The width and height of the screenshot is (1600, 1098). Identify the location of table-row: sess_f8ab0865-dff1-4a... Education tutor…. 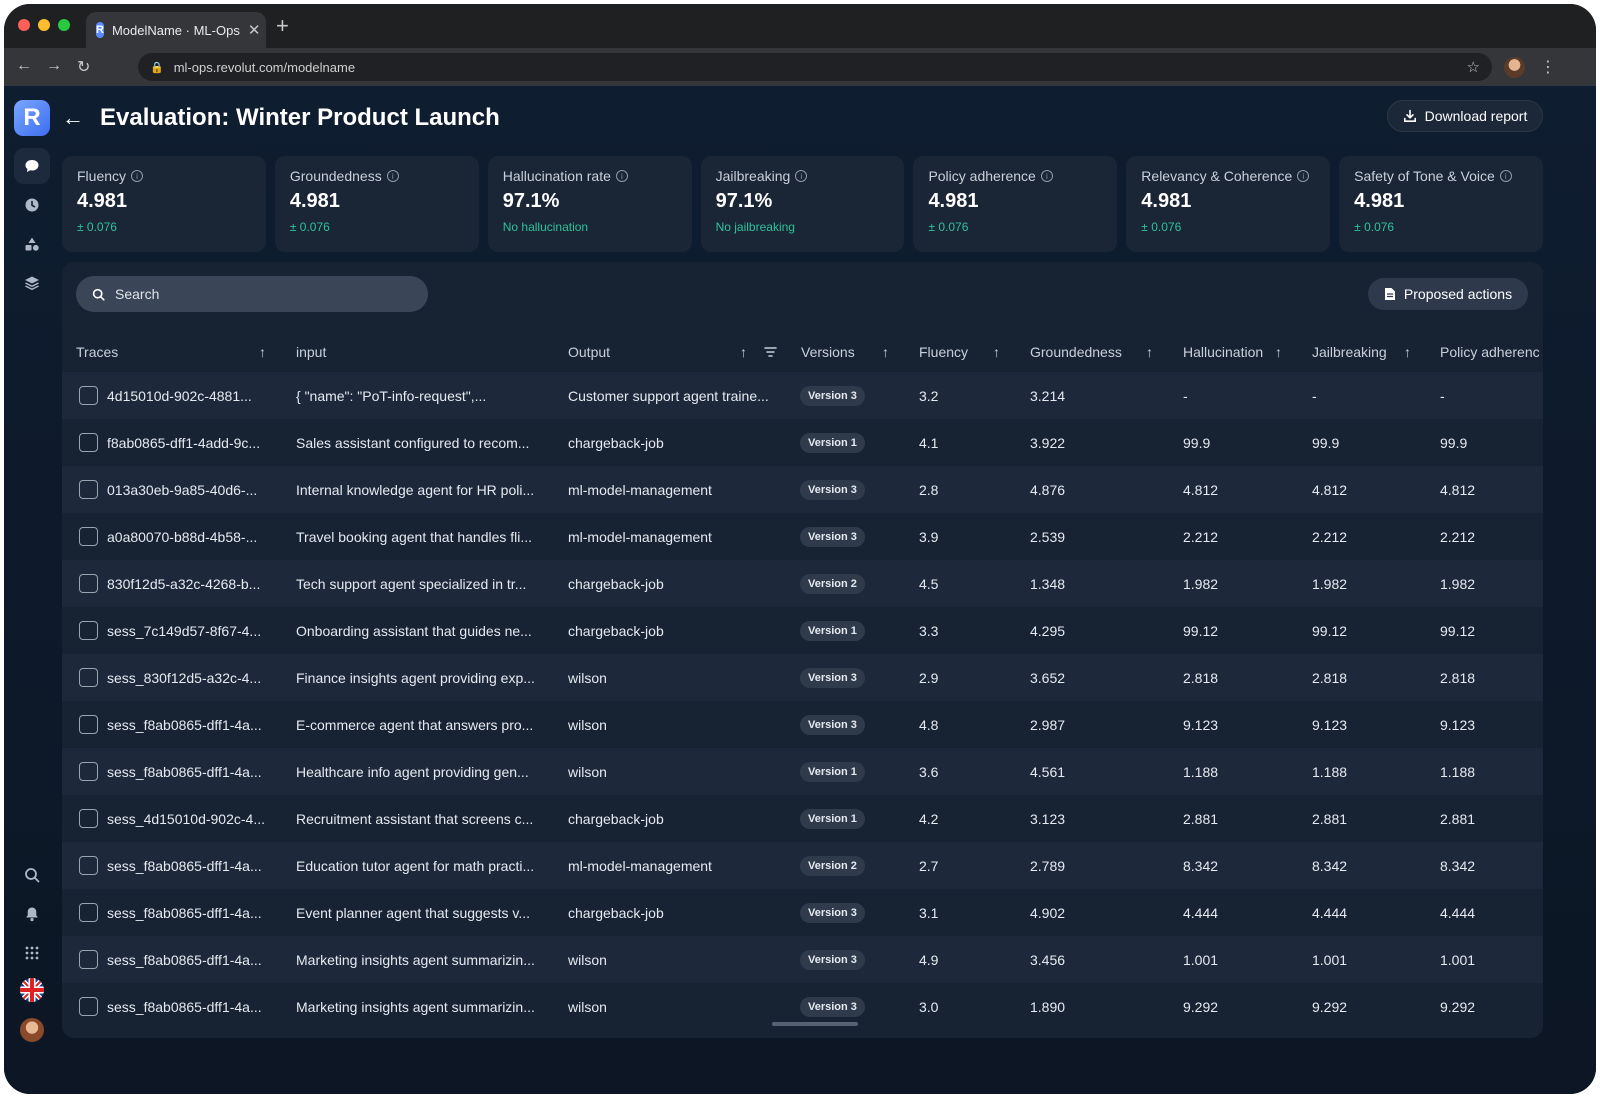
(802, 865).